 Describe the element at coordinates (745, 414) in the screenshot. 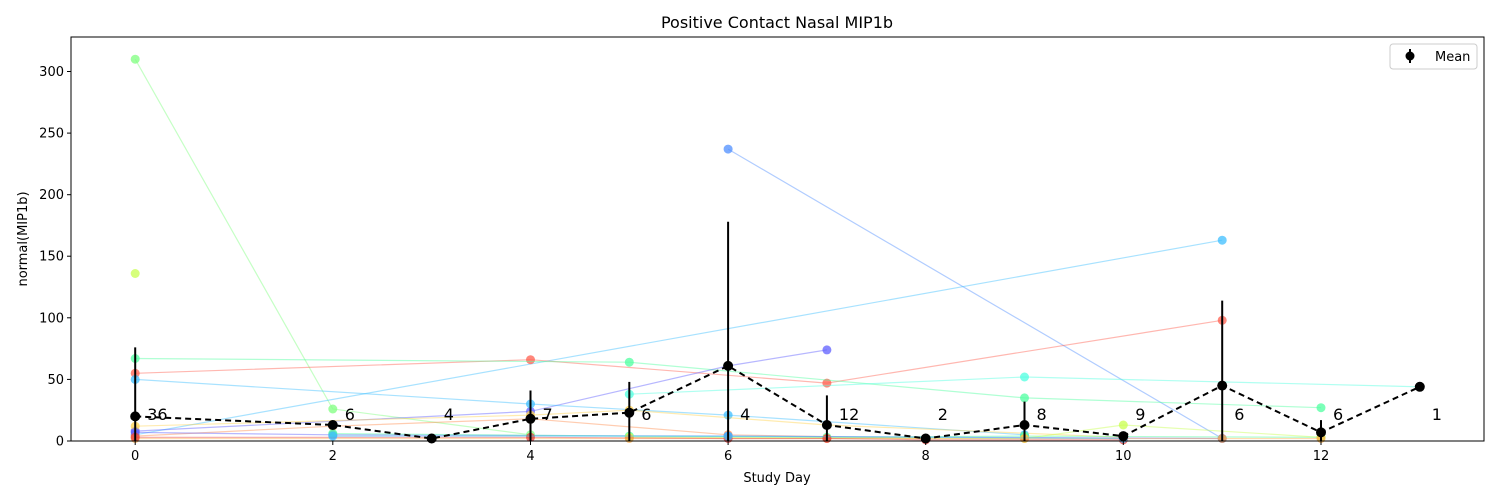

I see `count-label-6: 4` at that location.